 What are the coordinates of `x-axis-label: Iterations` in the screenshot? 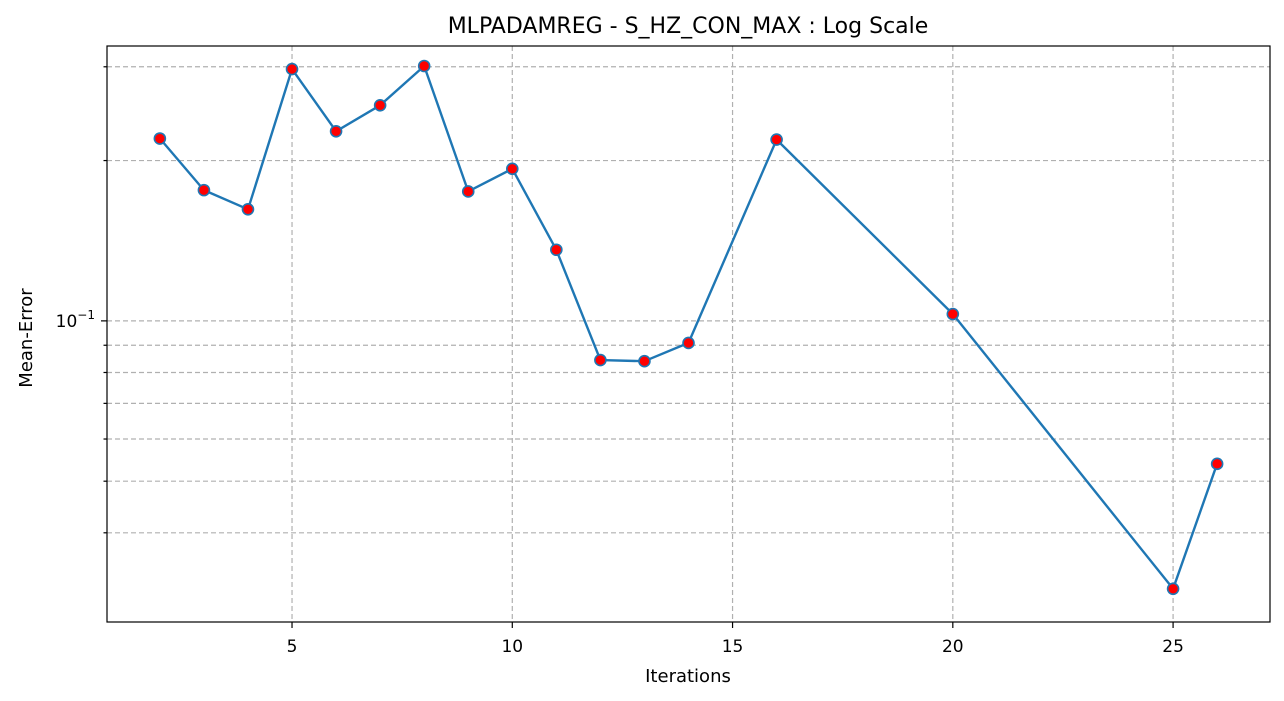 It's located at (688, 676).